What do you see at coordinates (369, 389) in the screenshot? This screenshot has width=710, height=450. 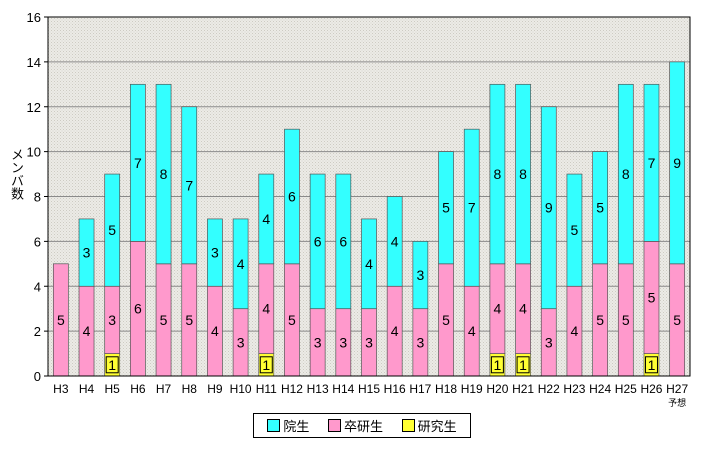 I see `x-tick-label: H15` at bounding box center [369, 389].